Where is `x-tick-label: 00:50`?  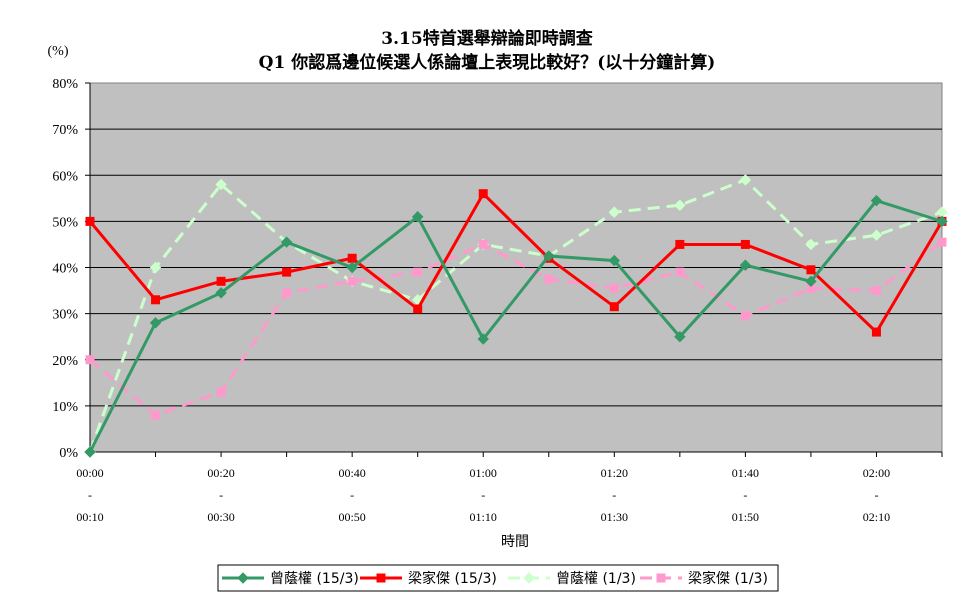 x-tick-label: 00:50 is located at coordinates (351, 517).